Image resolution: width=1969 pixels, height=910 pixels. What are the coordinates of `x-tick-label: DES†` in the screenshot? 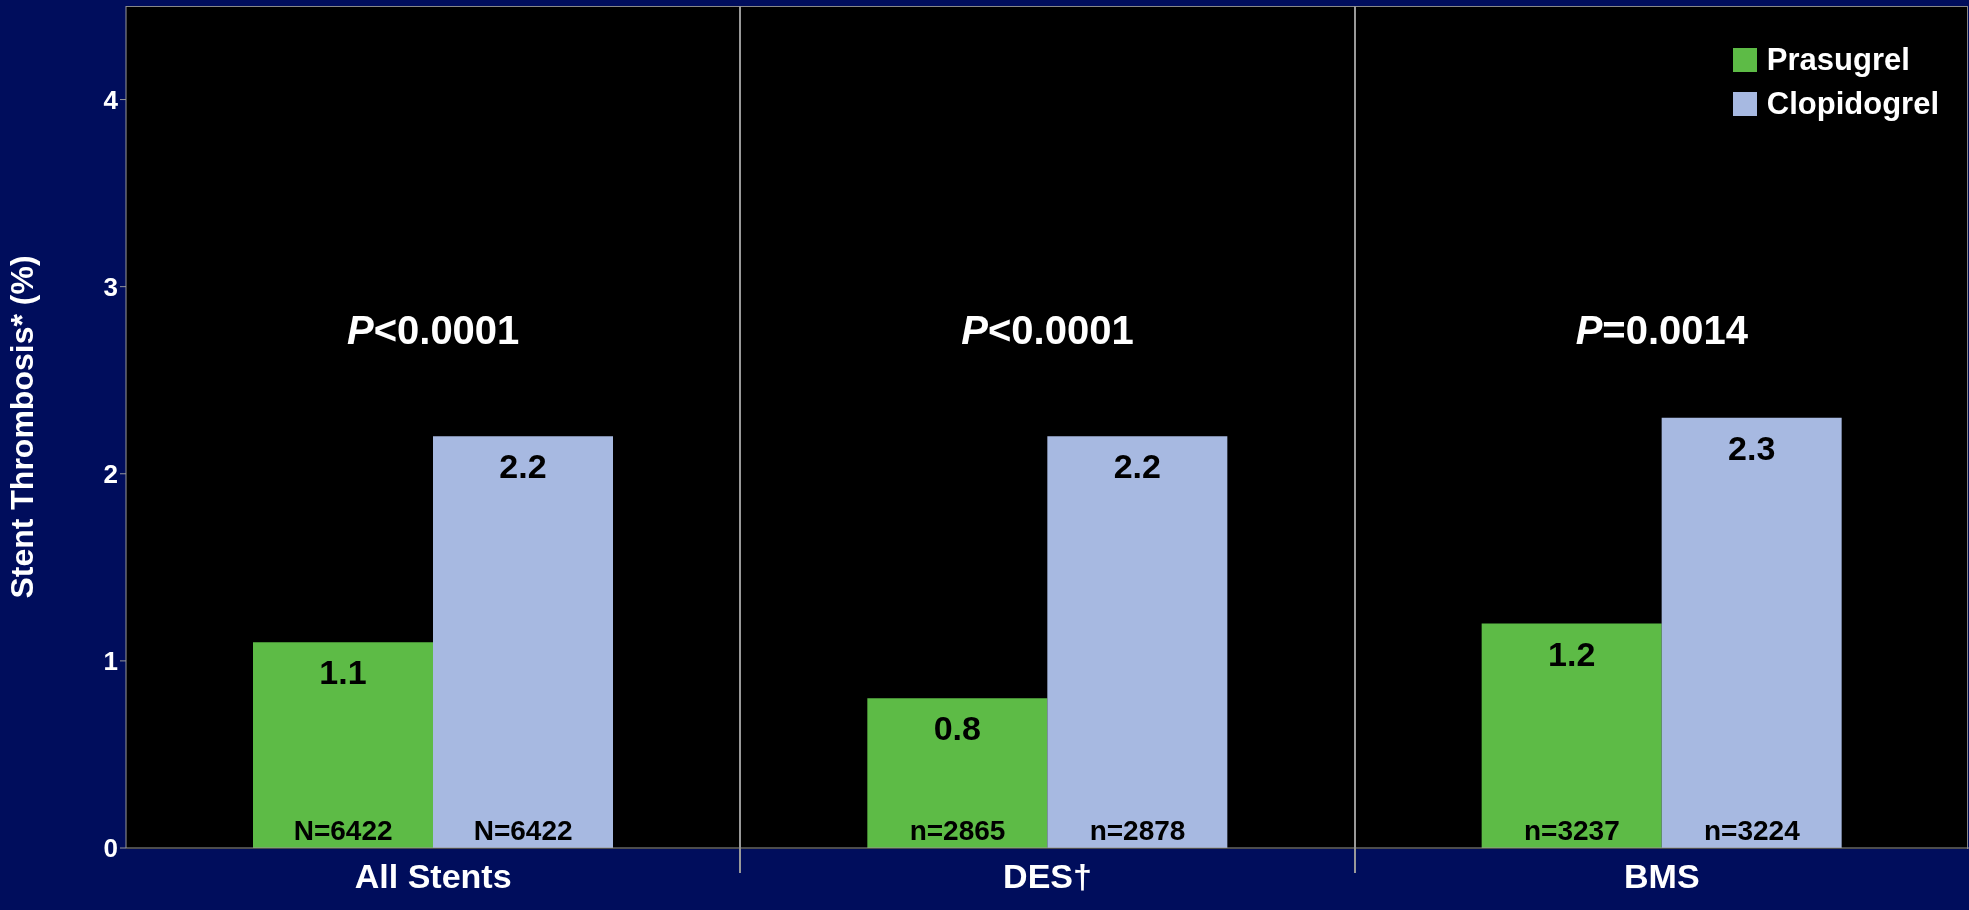 It's located at (1047, 876).